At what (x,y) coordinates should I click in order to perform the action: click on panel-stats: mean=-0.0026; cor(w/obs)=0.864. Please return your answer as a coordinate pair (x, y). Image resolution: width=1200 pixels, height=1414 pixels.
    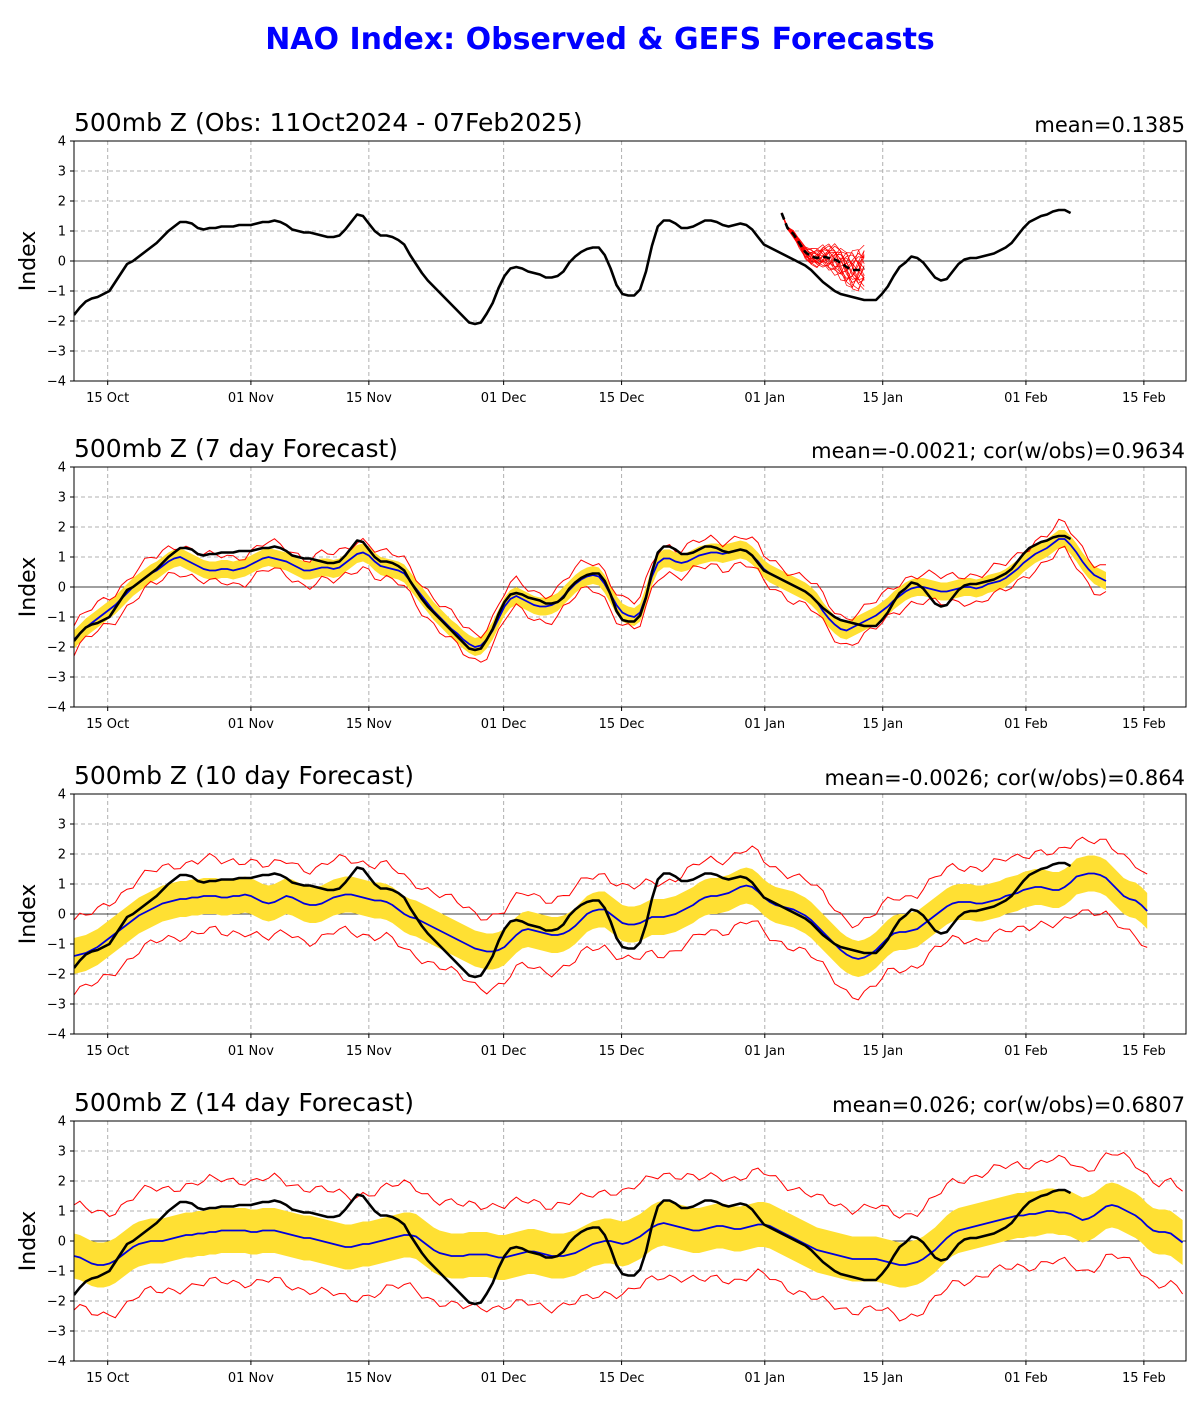
    Looking at the image, I should click on (1004, 778).